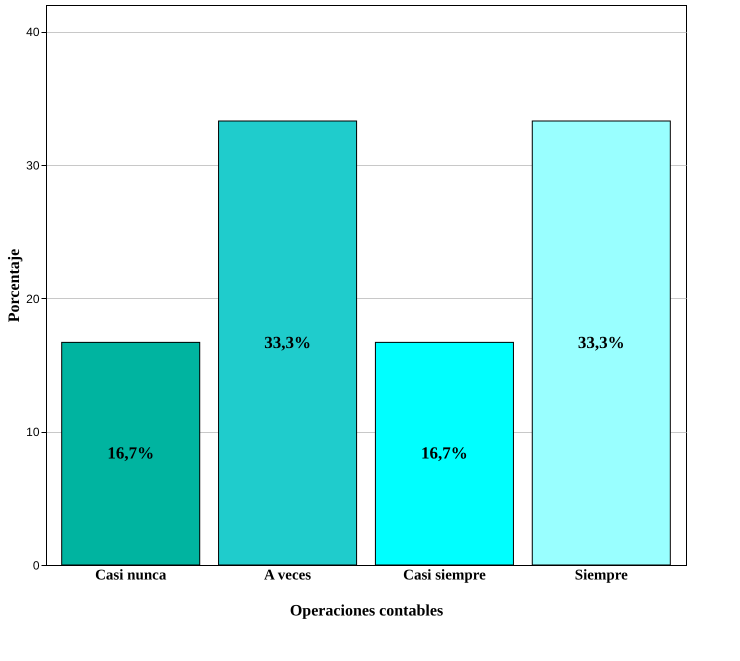 Image resolution: width=740 pixels, height=661 pixels. I want to click on y-tick-label: 30, so click(33, 165).